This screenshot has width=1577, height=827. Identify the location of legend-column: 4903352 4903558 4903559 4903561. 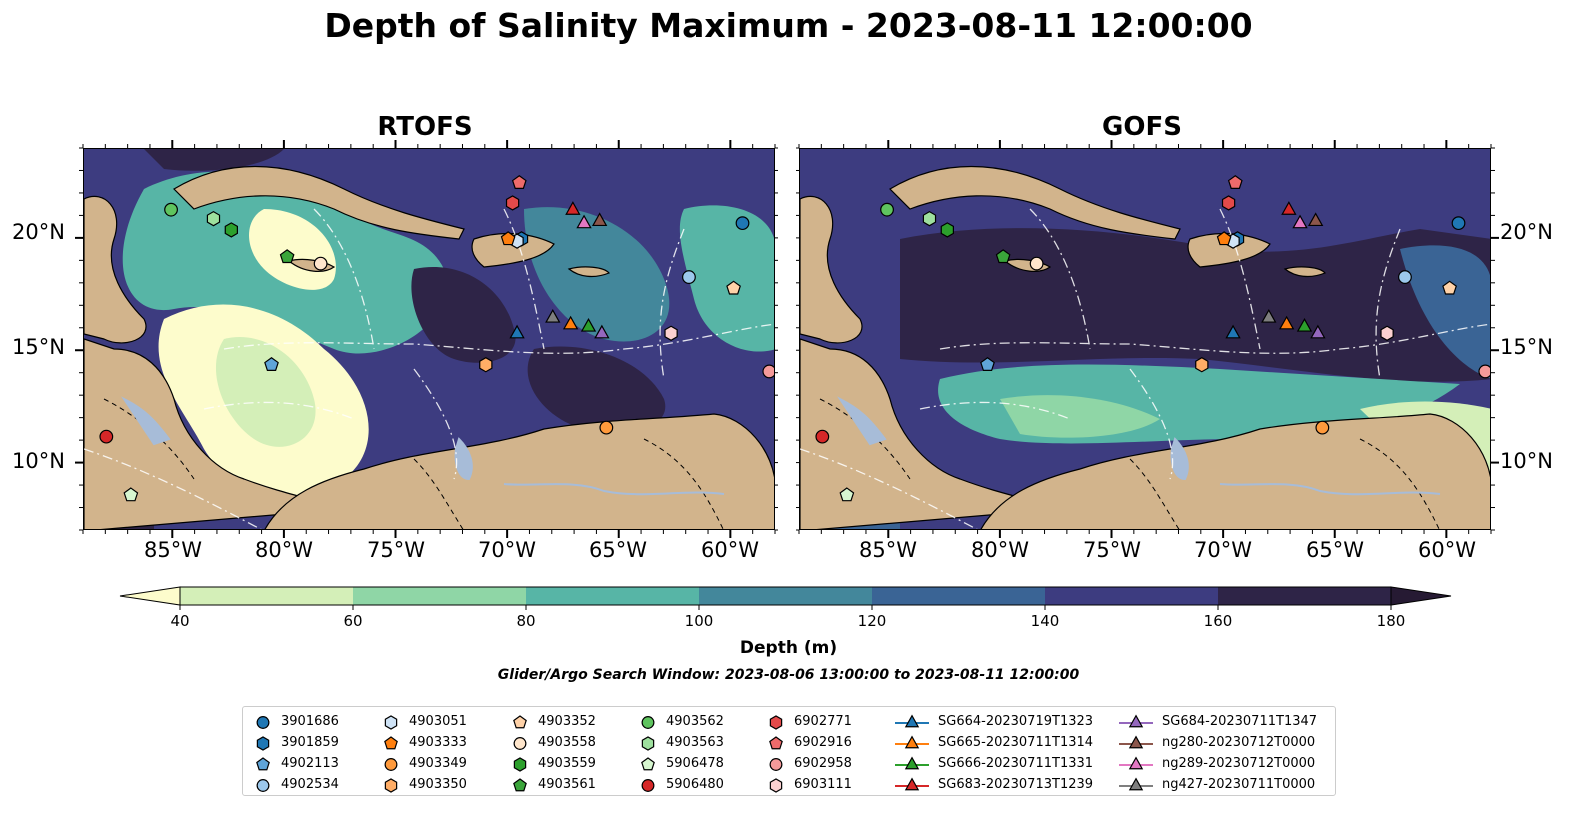
(553, 753).